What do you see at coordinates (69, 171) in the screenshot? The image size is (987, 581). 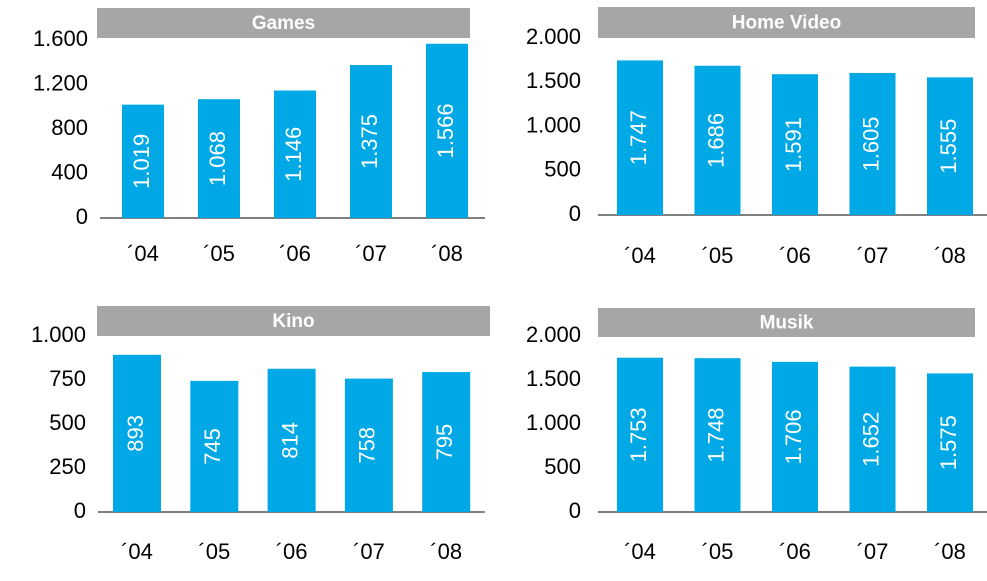 I see `y-tick-label: 400` at bounding box center [69, 171].